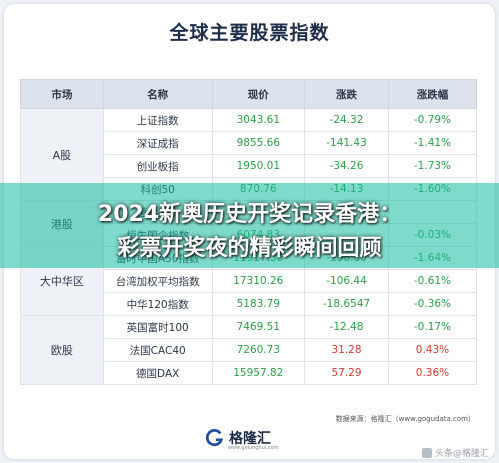 The width and height of the screenshot is (499, 463). Describe the element at coordinates (432, 94) in the screenshot. I see `column-header: 涨跌幅` at that location.